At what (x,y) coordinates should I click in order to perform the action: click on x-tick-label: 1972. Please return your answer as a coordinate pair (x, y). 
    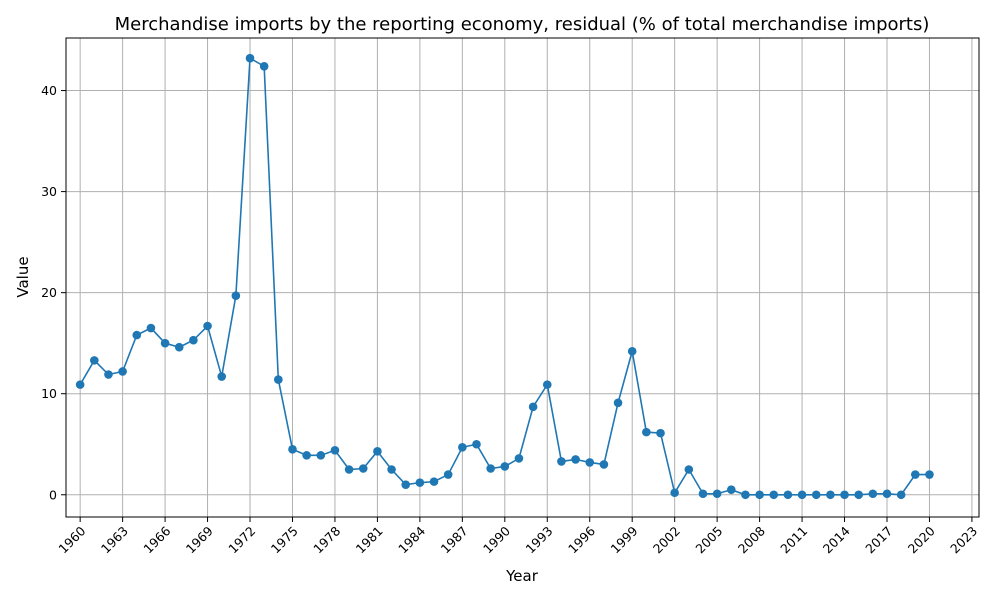
    Looking at the image, I should click on (241, 539).